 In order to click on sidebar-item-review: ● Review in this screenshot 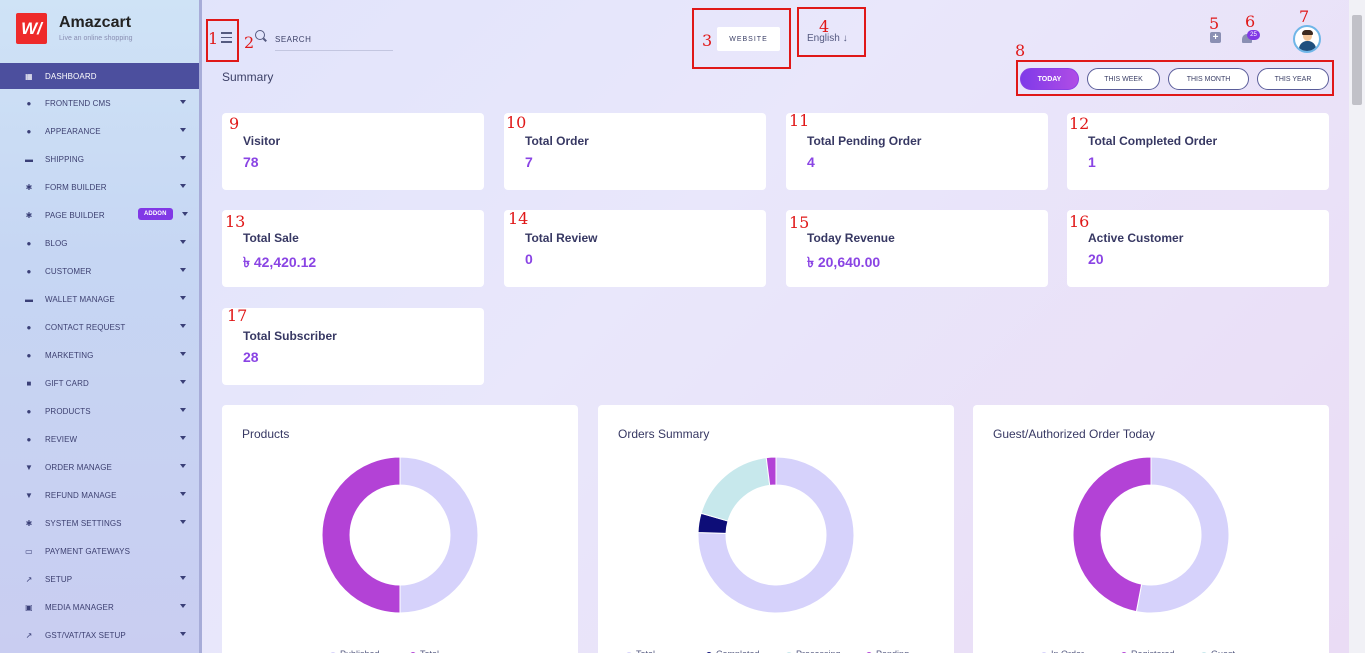, I will do `click(99, 439)`.